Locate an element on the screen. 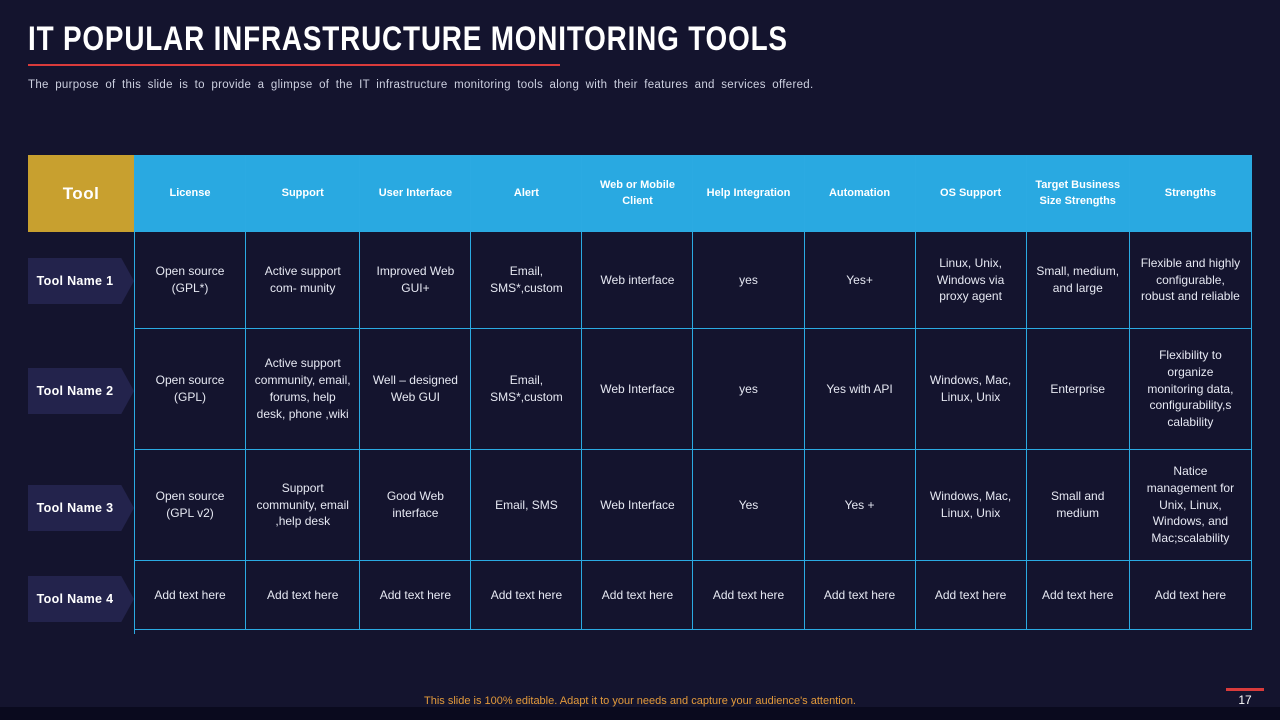 The width and height of the screenshot is (1280, 720). column-header-user-interface: User Interface is located at coordinates (416, 194).